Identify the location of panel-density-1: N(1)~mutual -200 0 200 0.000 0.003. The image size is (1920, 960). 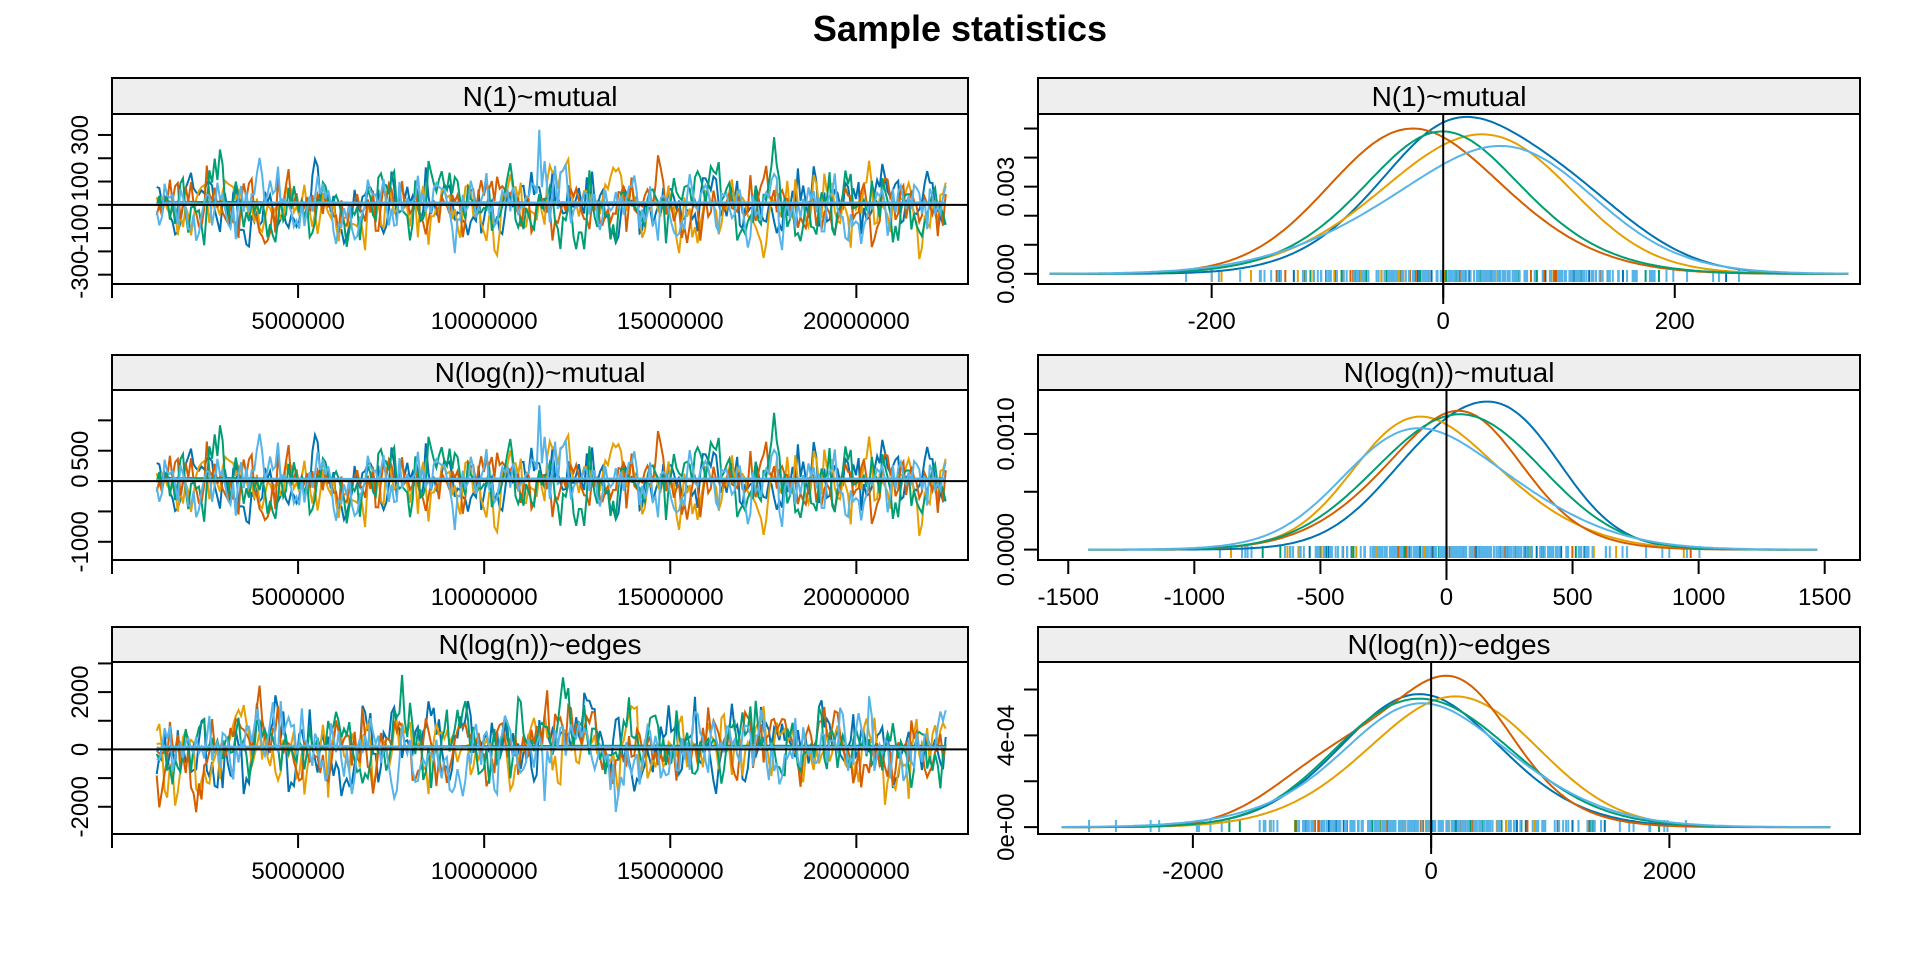
(1427, 206).